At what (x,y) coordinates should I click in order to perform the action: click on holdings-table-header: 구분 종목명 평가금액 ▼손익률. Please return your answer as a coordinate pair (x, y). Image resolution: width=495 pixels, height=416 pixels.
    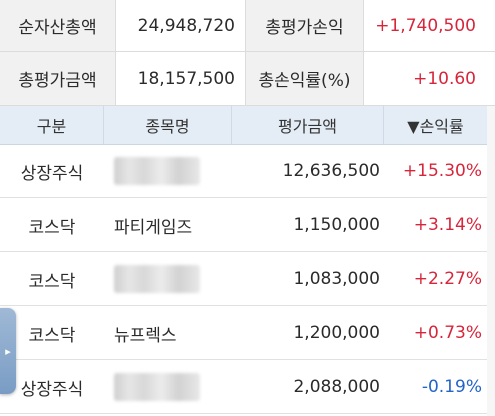
    Looking at the image, I should click on (247, 125).